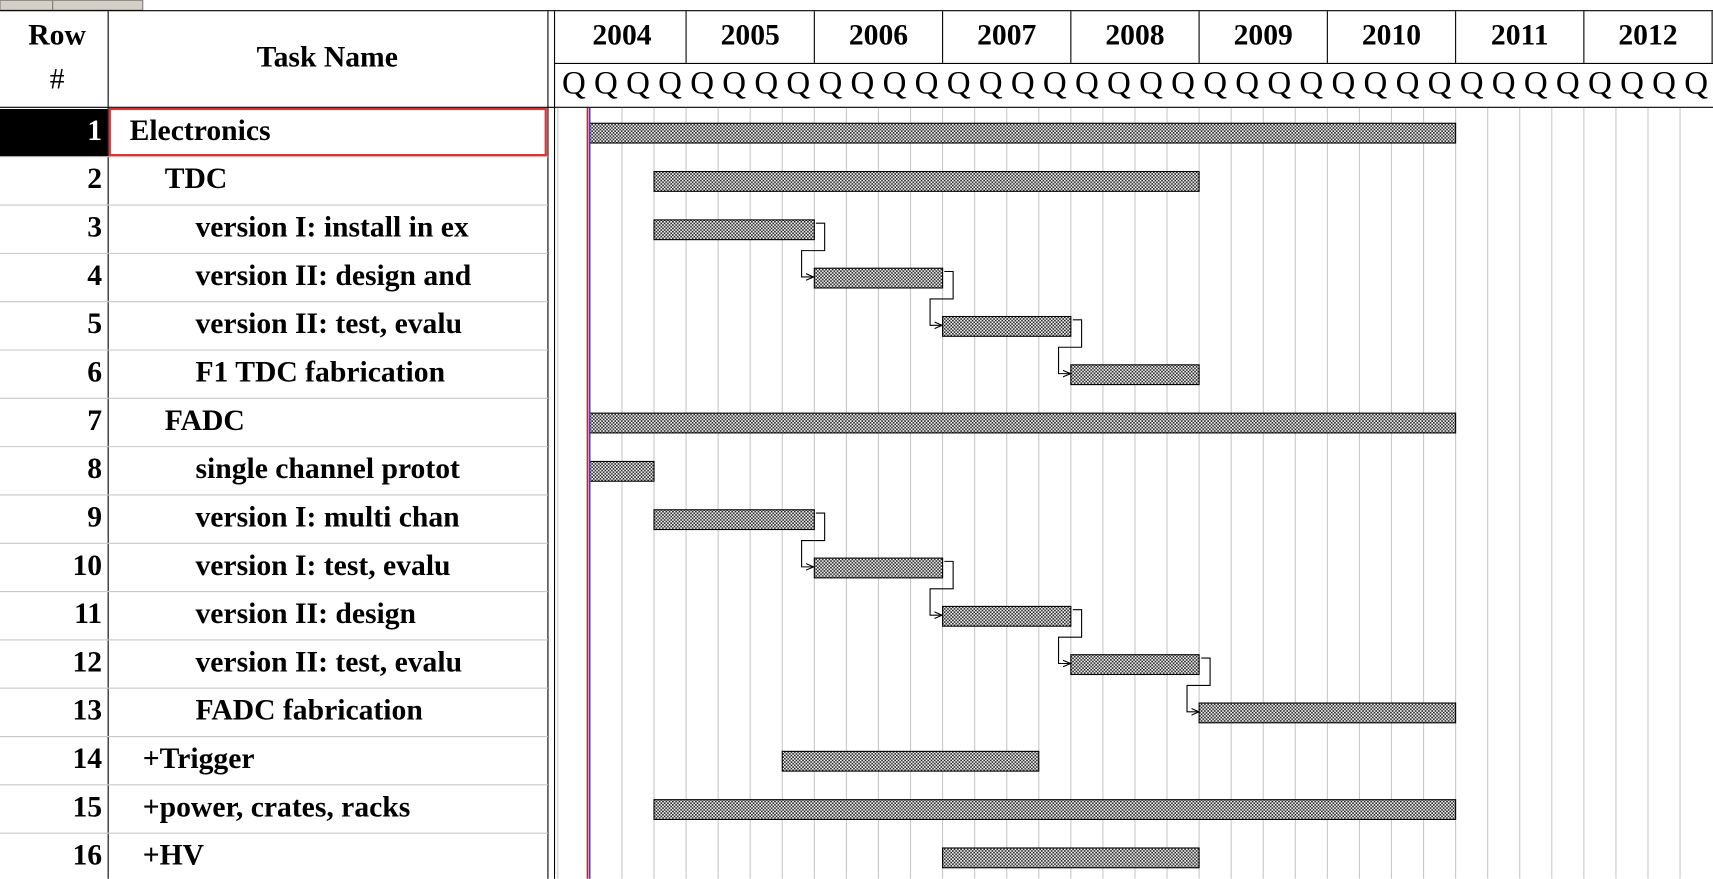 This screenshot has height=879, width=1713. What do you see at coordinates (87, 566) in the screenshot?
I see `row-number: 10` at bounding box center [87, 566].